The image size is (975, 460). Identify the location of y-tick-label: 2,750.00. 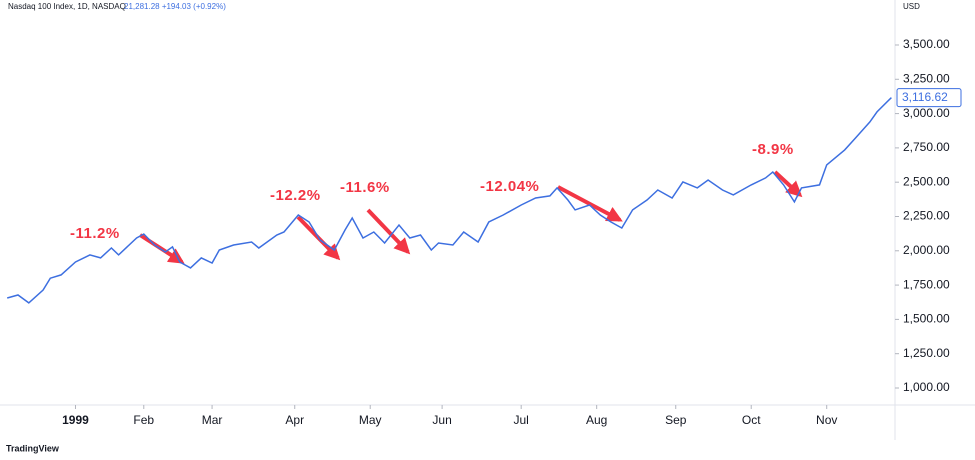
(926, 147).